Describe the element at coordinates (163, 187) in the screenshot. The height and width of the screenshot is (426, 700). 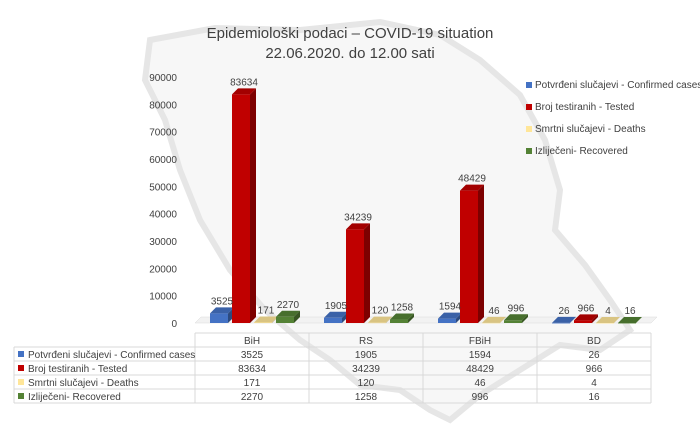
I see `y-tick-label: 50000` at that location.